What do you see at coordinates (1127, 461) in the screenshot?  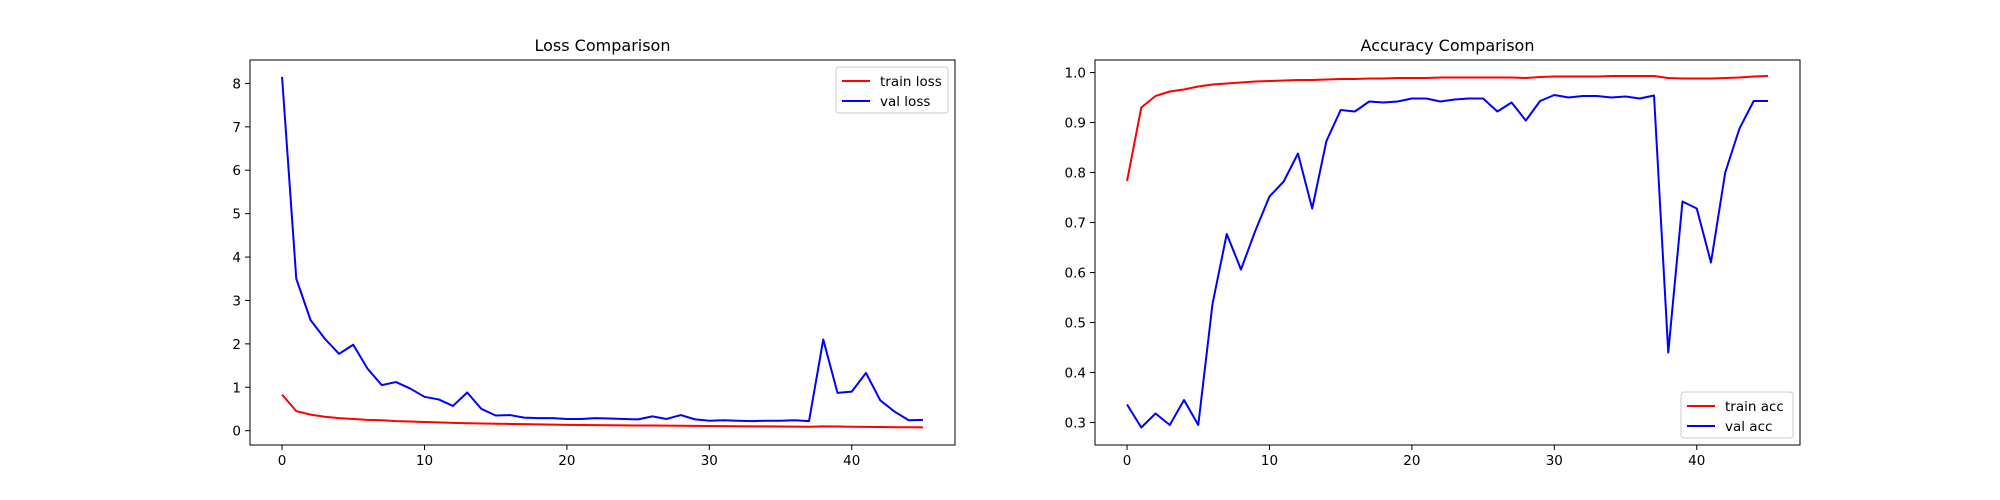 I see `accuracy-chart-x-tick-label: 0` at bounding box center [1127, 461].